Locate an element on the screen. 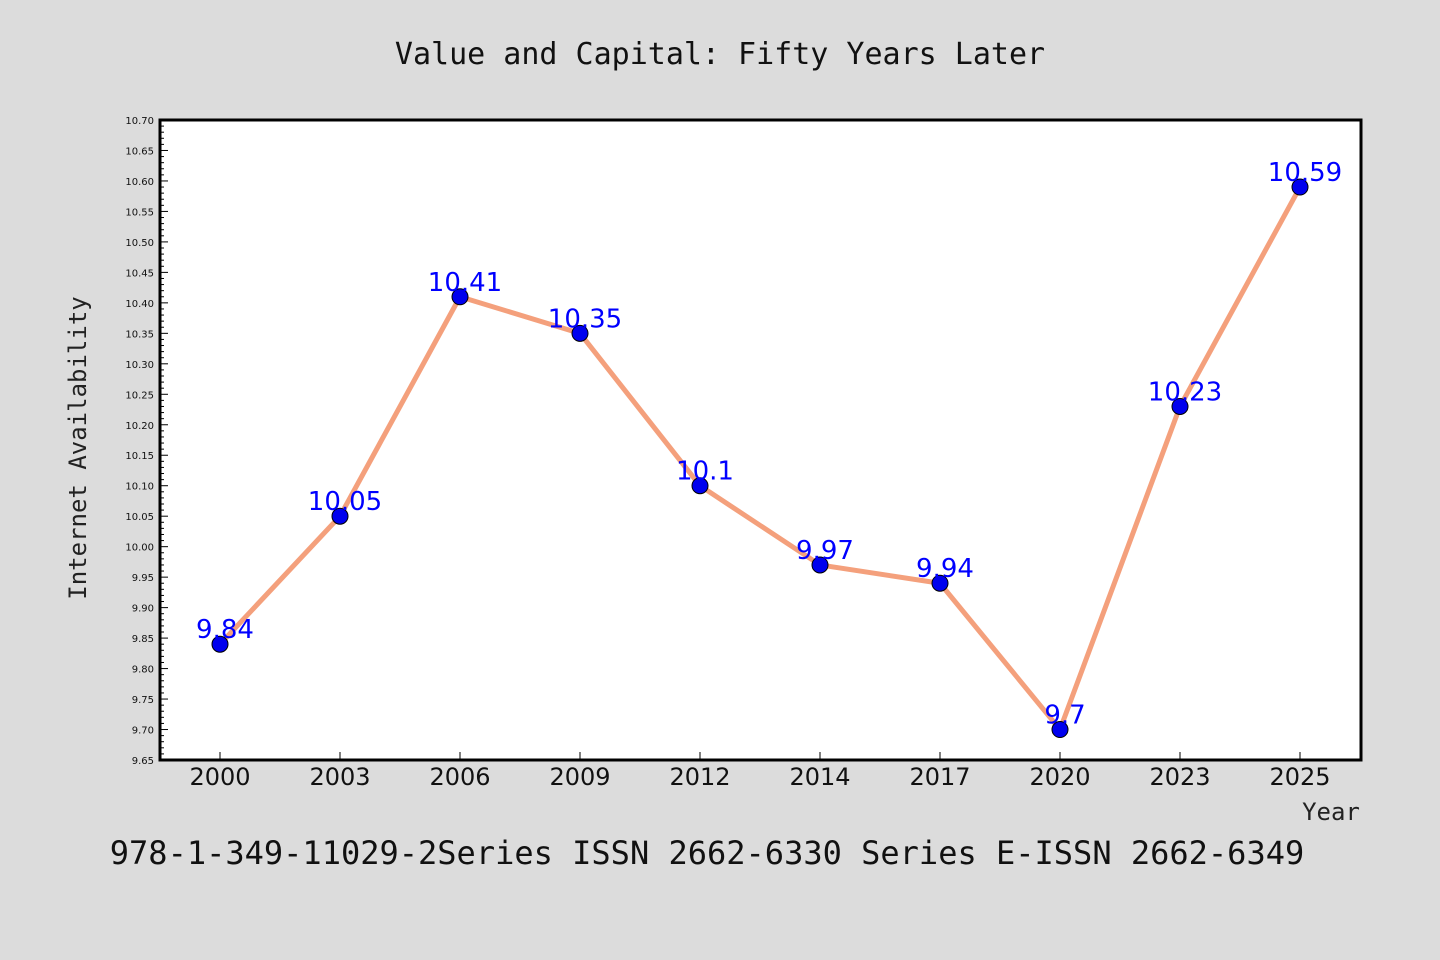 This screenshot has width=1440, height=960. y-tick-label: 9.85 is located at coordinates (143, 639).